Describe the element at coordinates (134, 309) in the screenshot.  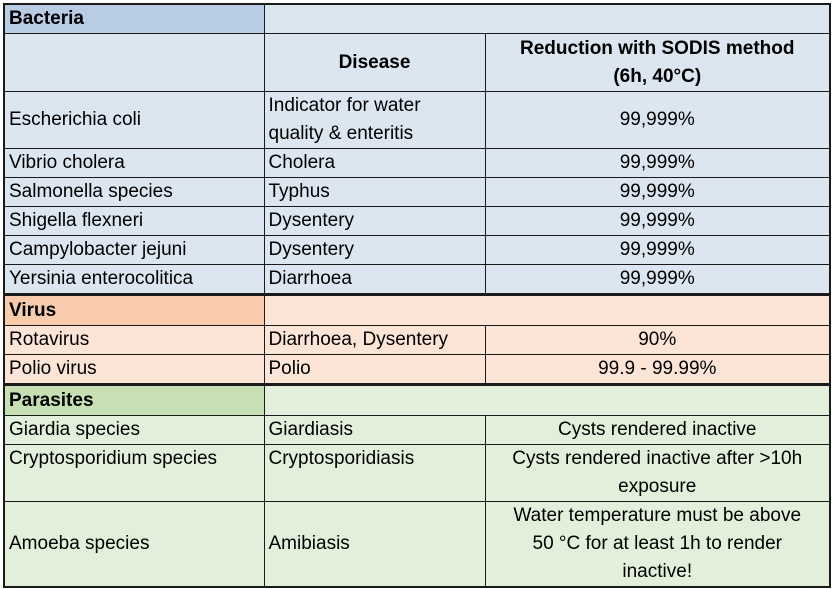
I see `virus-section-label: Virus` at that location.